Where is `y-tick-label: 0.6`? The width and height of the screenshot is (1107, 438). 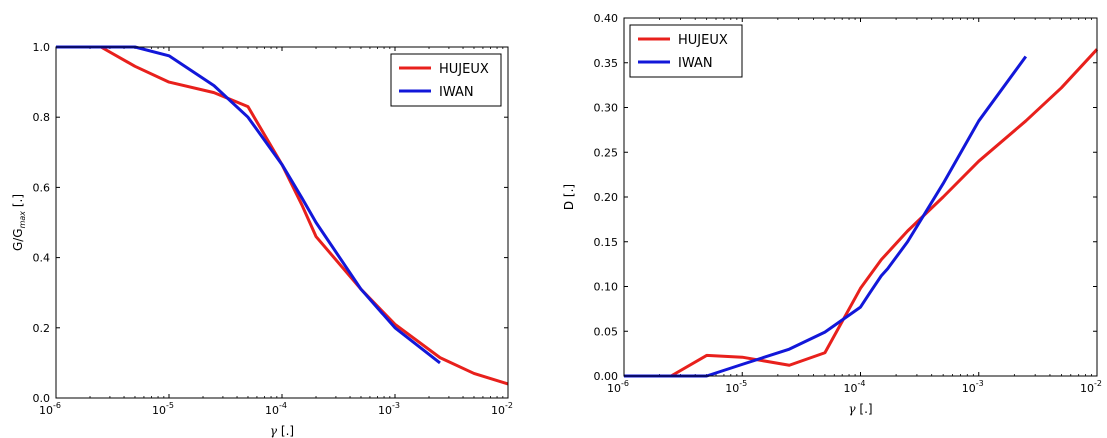 y-tick-label: 0.6 is located at coordinates (42, 187).